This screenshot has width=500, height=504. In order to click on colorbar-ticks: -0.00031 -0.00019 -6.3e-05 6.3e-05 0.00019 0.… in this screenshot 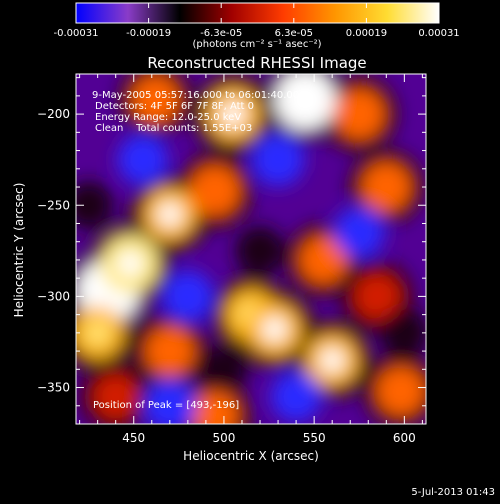, I will do `click(257, 21)`.